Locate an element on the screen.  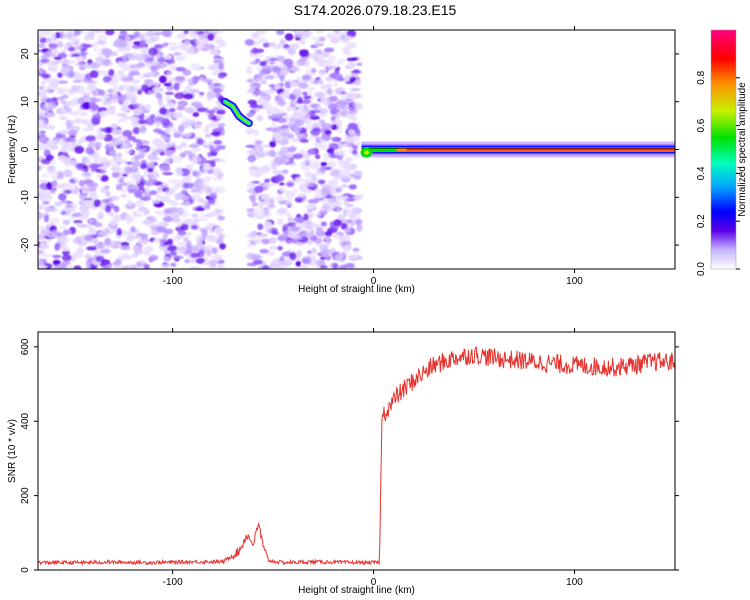
y-tick-label: 20 is located at coordinates (25, 54).